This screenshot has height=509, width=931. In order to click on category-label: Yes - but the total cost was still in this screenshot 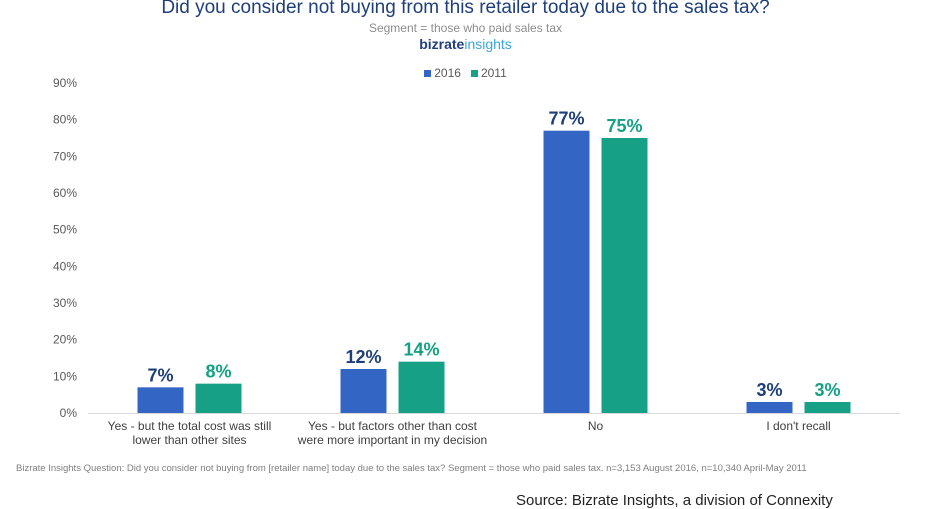, I will do `click(190, 426)`.